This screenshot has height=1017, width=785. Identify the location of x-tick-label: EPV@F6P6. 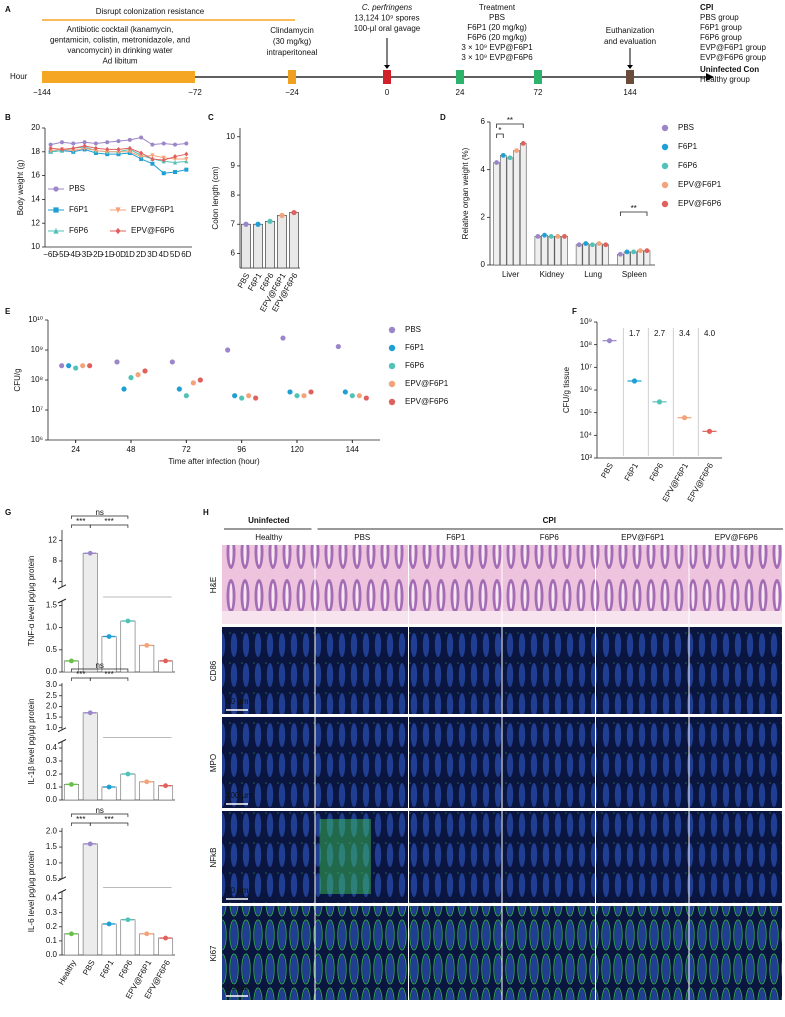
(701, 482).